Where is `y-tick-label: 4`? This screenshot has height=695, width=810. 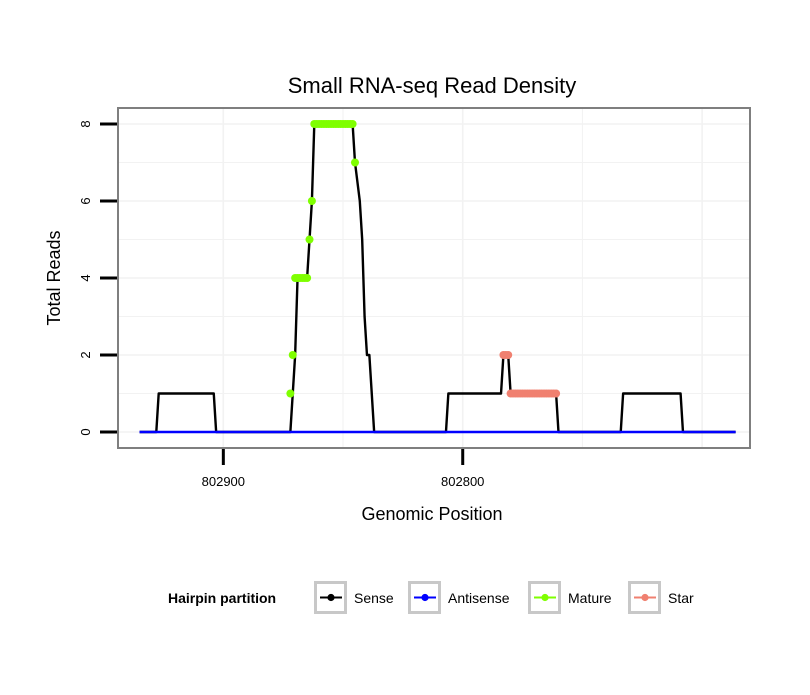 y-tick-label: 4 is located at coordinates (85, 277).